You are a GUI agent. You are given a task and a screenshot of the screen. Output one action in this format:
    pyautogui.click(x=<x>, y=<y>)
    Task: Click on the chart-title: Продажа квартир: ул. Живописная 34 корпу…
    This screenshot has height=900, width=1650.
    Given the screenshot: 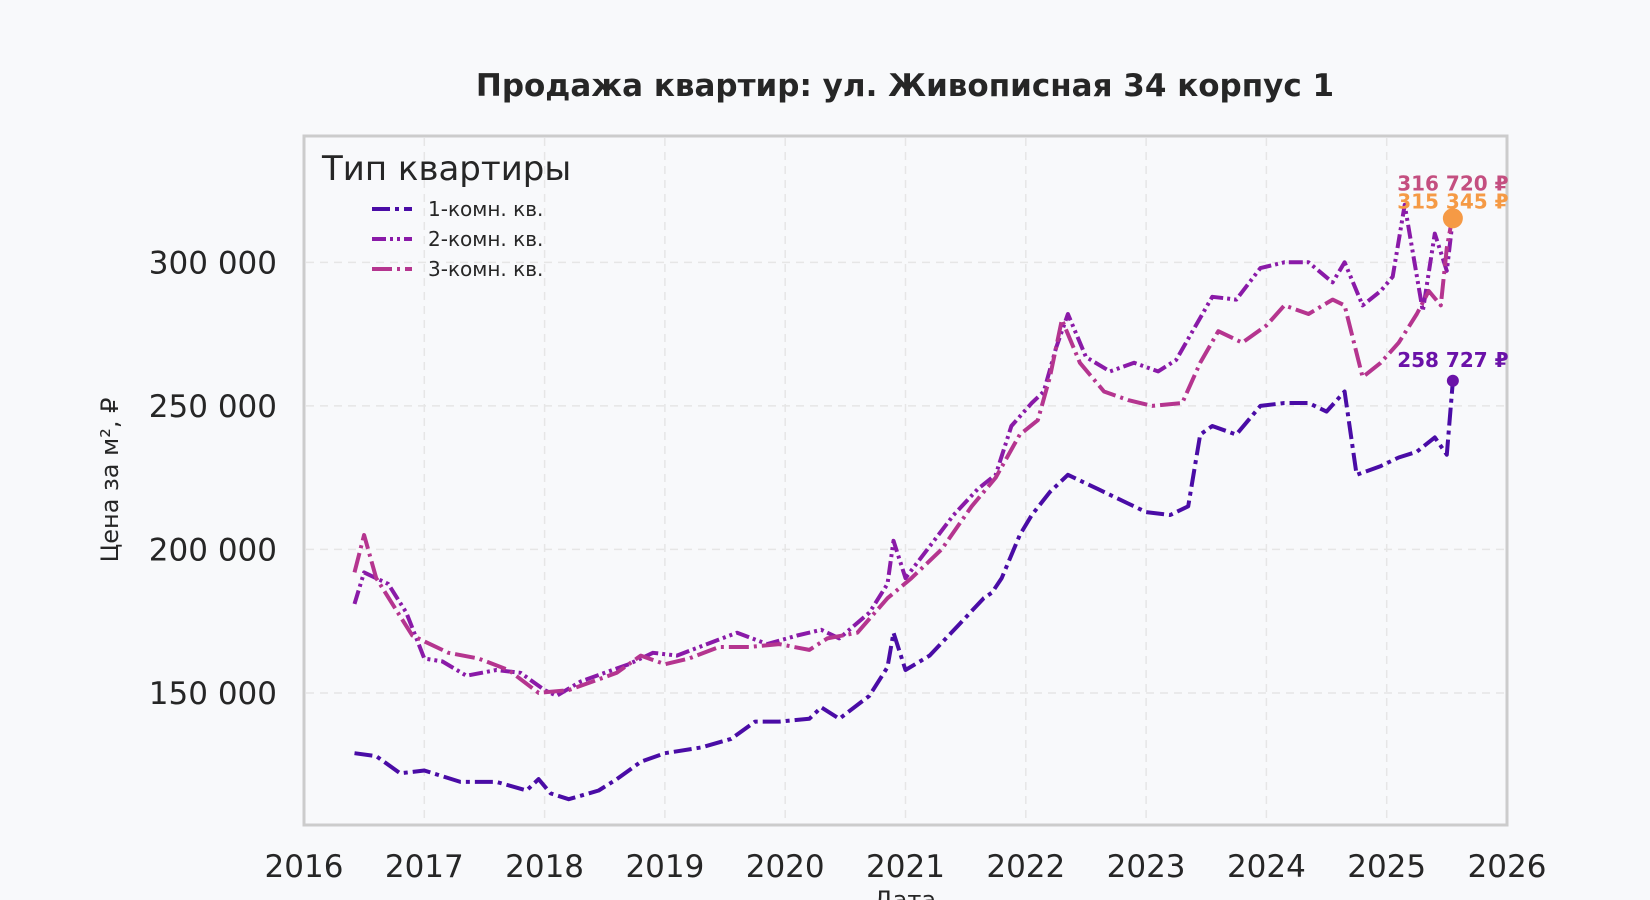 What is the action you would take?
    pyautogui.click(x=905, y=86)
    